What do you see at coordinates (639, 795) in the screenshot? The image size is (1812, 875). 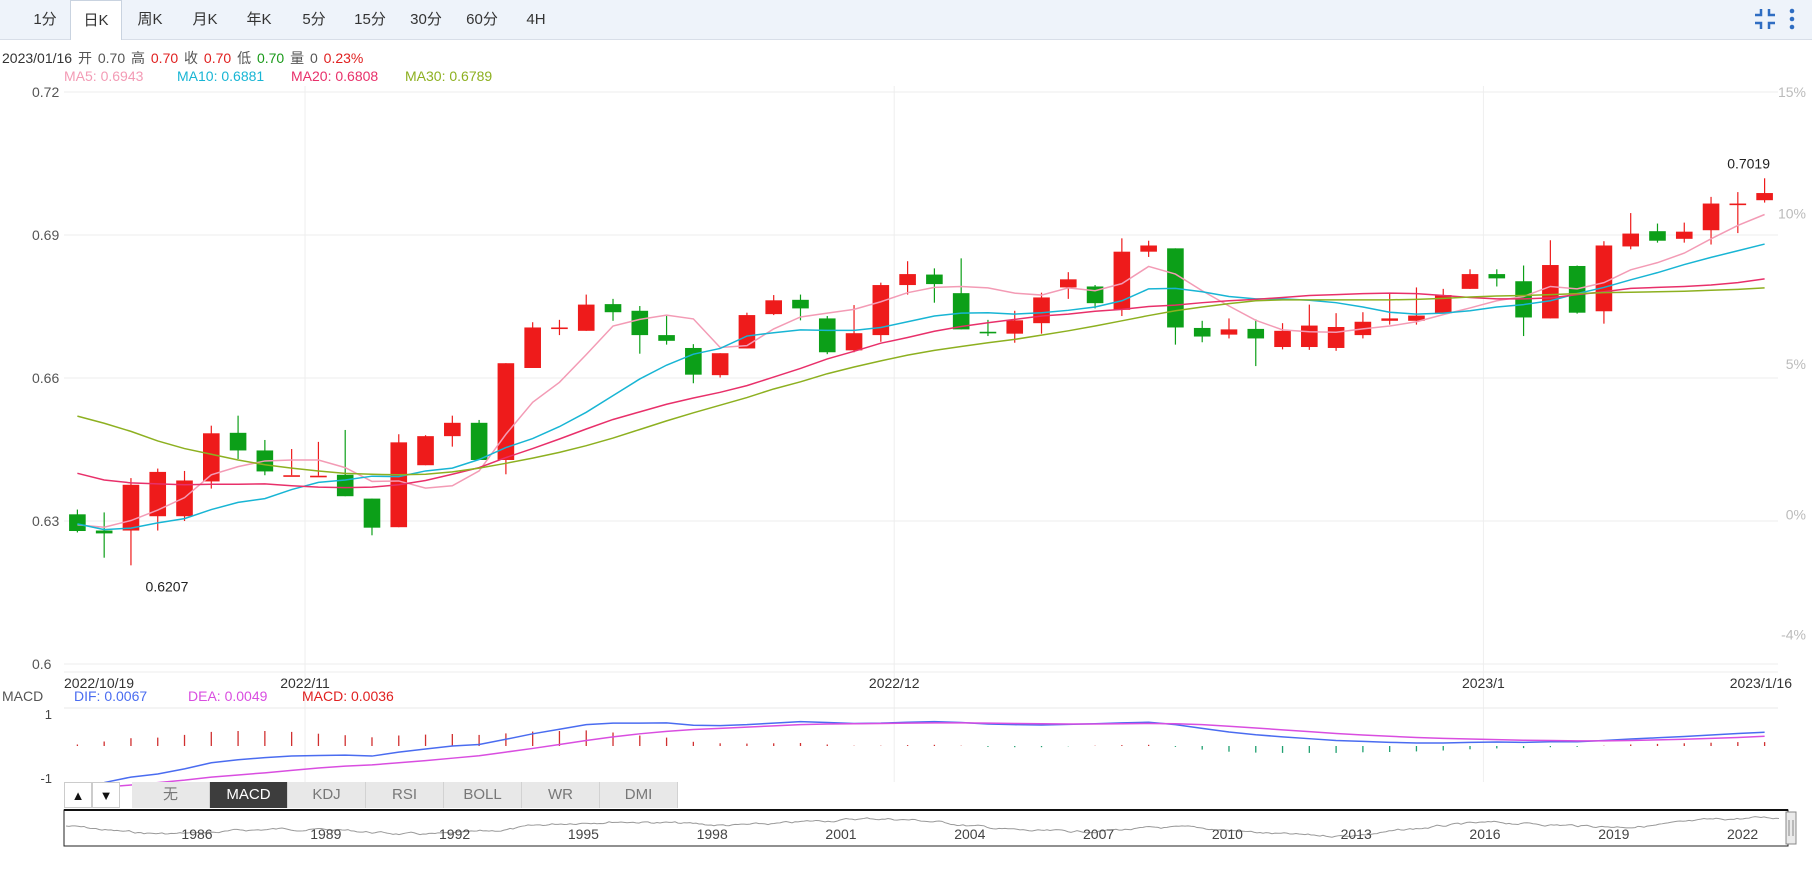 I see `indicator-dmi: DMI` at bounding box center [639, 795].